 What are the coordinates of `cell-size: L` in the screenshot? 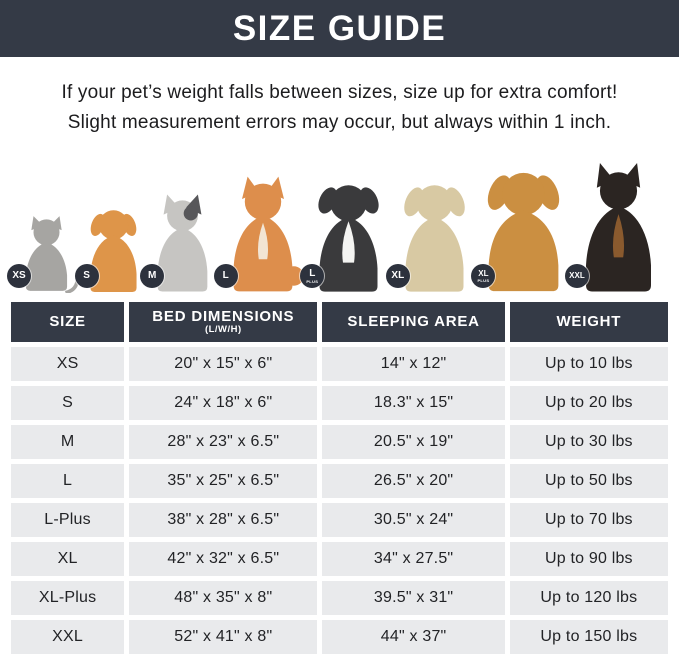 It's located at (68, 481).